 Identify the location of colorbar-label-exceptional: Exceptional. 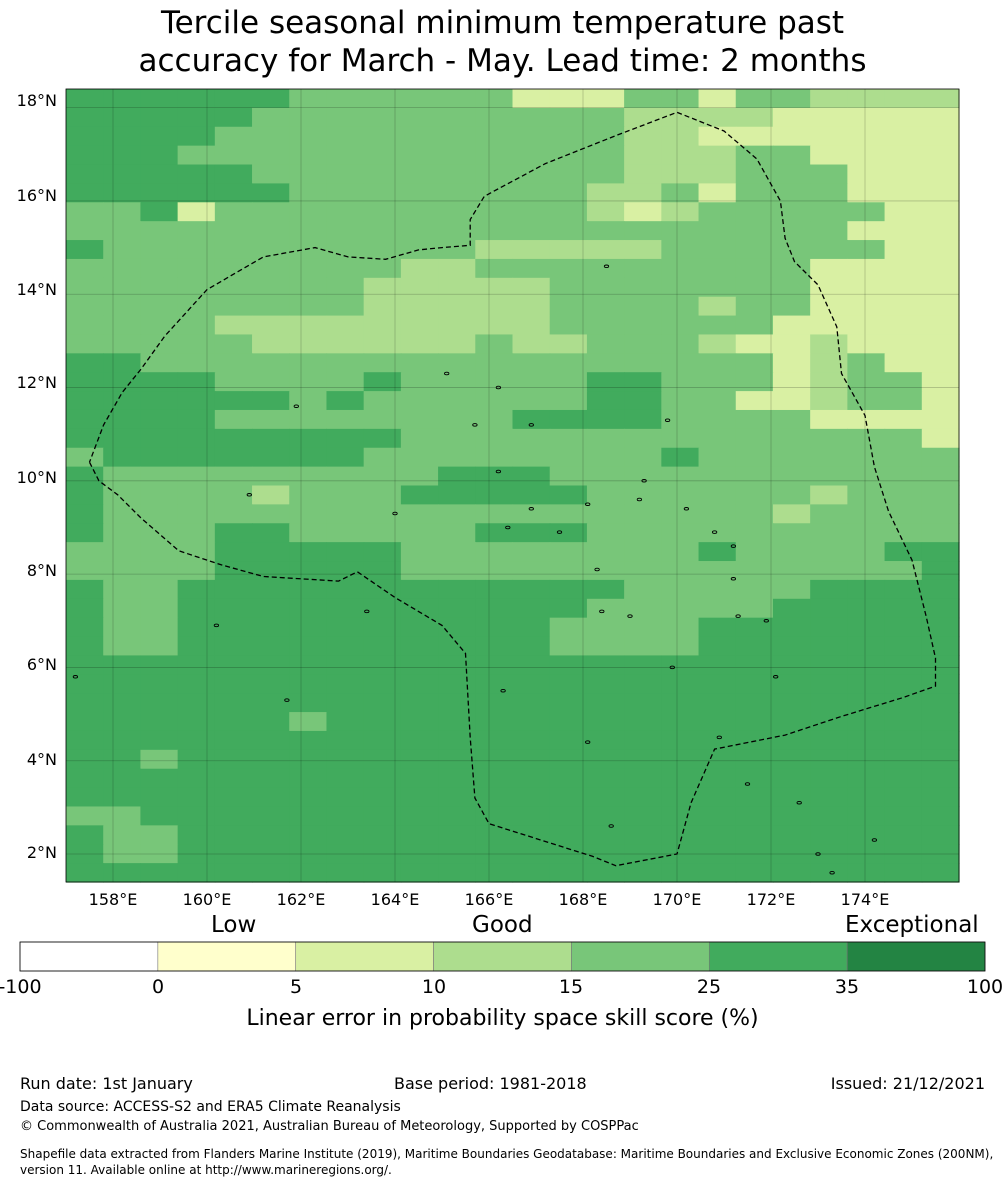
(912, 925).